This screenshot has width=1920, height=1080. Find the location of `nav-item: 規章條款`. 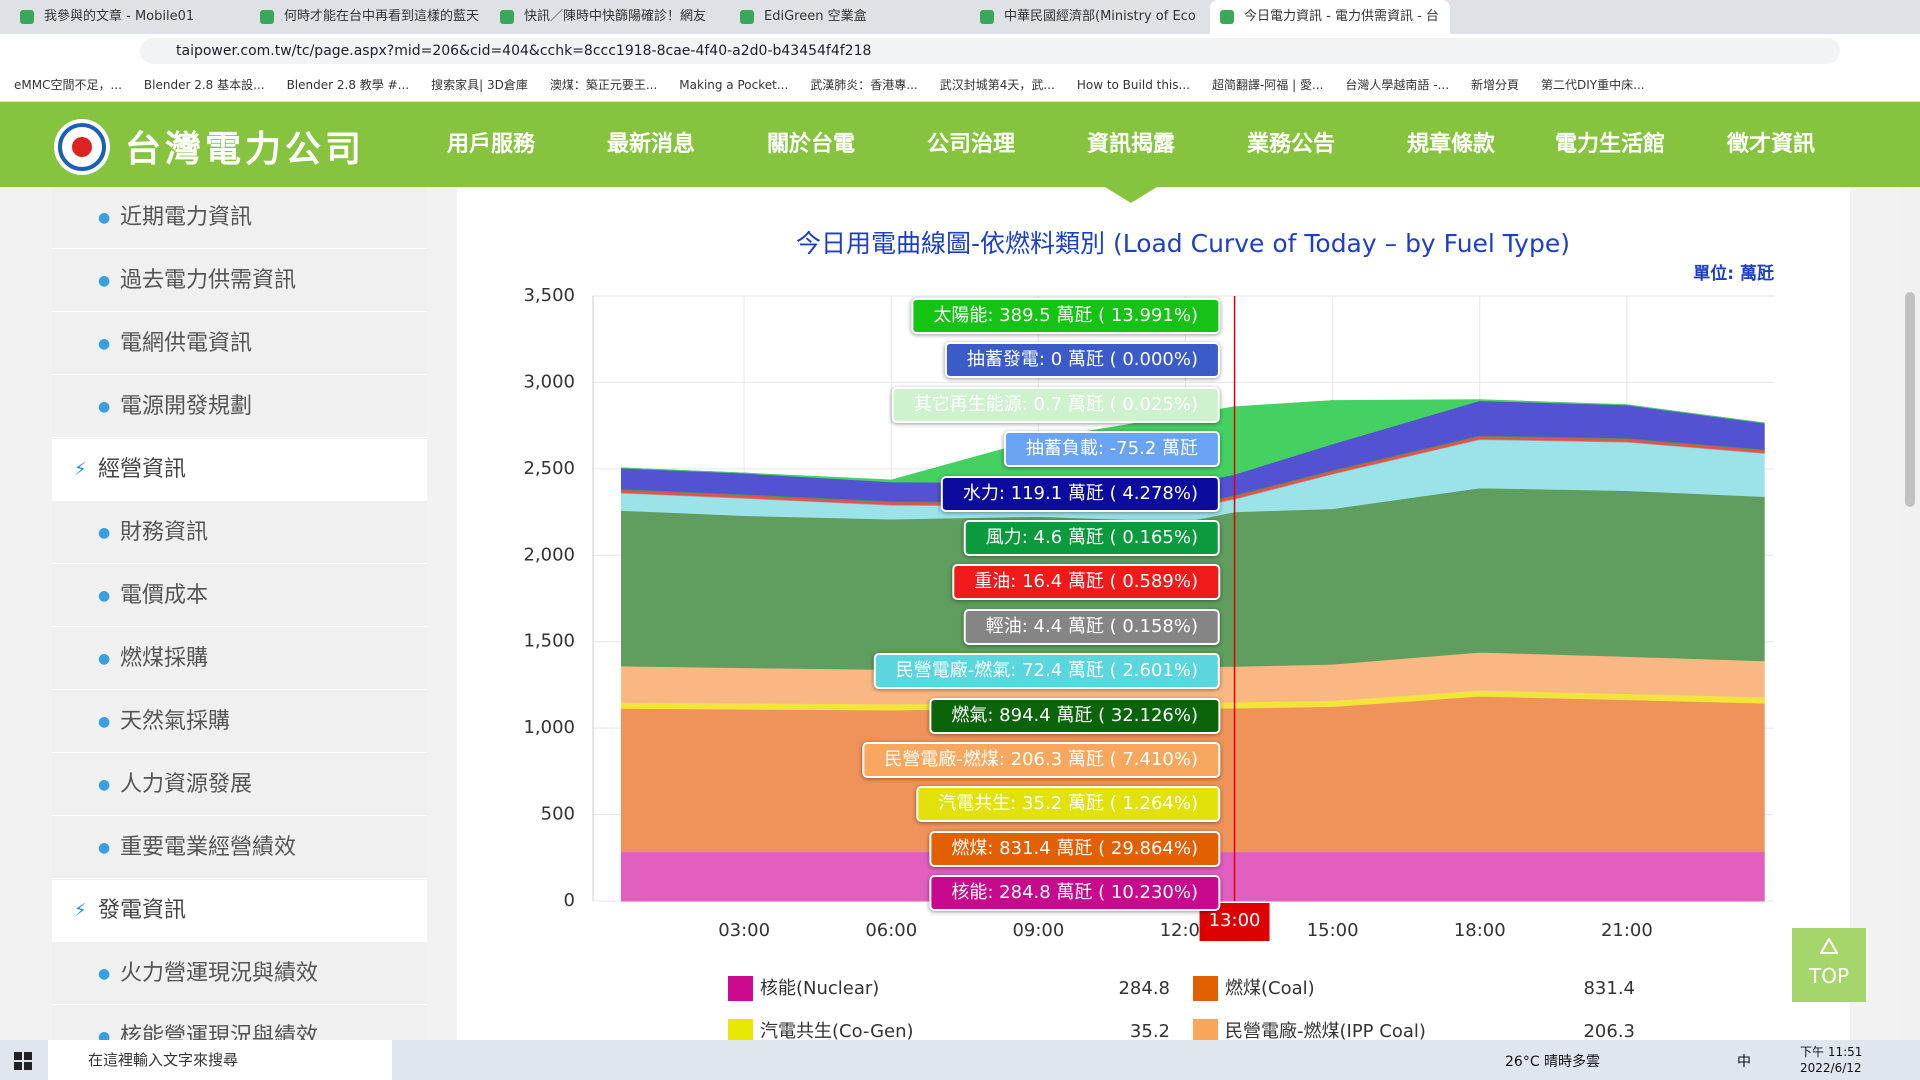

nav-item: 規章條款 is located at coordinates (1451, 144).